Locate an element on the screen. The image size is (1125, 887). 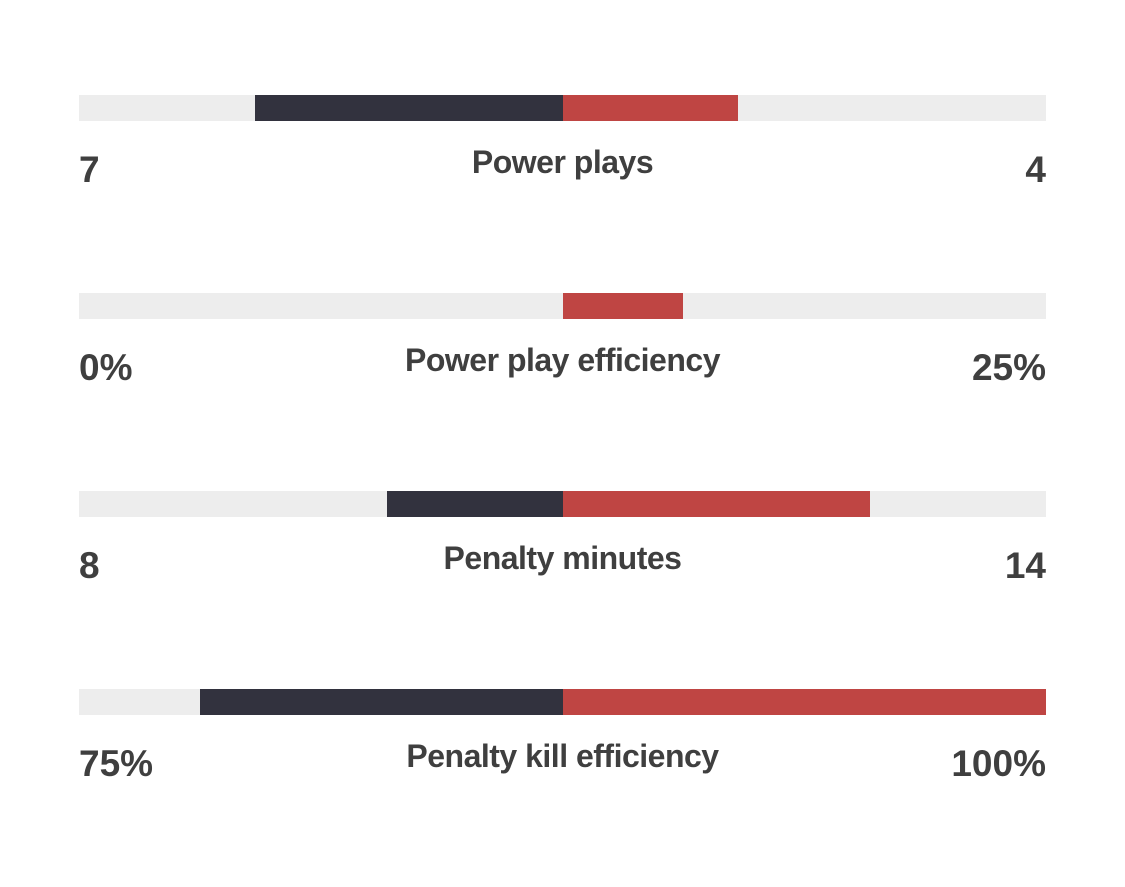
home-value: 7 is located at coordinates (89, 169).